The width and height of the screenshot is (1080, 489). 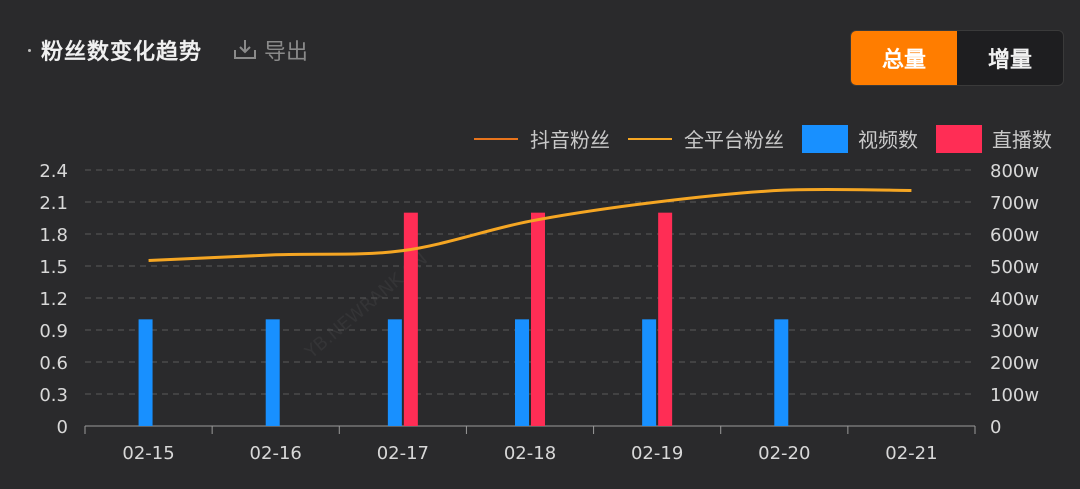 I want to click on legend-label-douyin-fans: 抖音粉丝, so click(x=570, y=140).